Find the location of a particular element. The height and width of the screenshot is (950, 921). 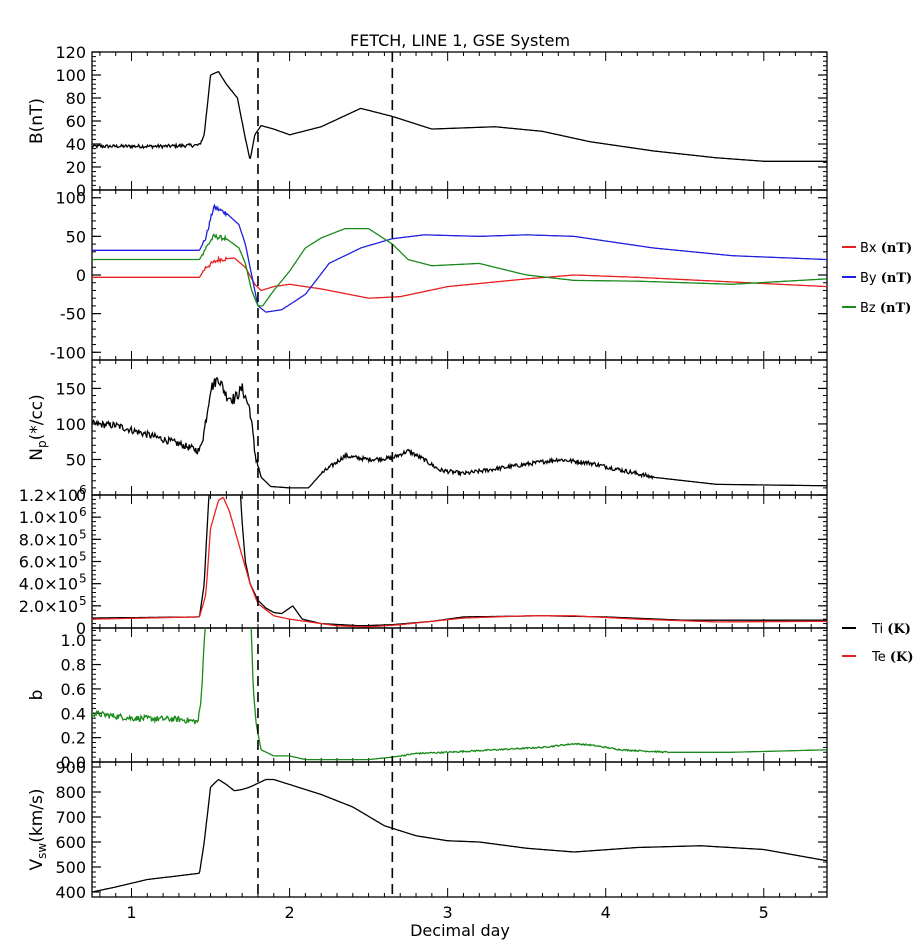

y-tick-label: 700 is located at coordinates (70, 817).